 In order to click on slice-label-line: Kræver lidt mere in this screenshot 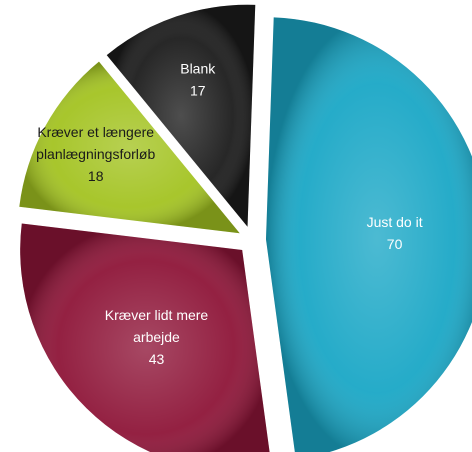, I will do `click(157, 315)`.